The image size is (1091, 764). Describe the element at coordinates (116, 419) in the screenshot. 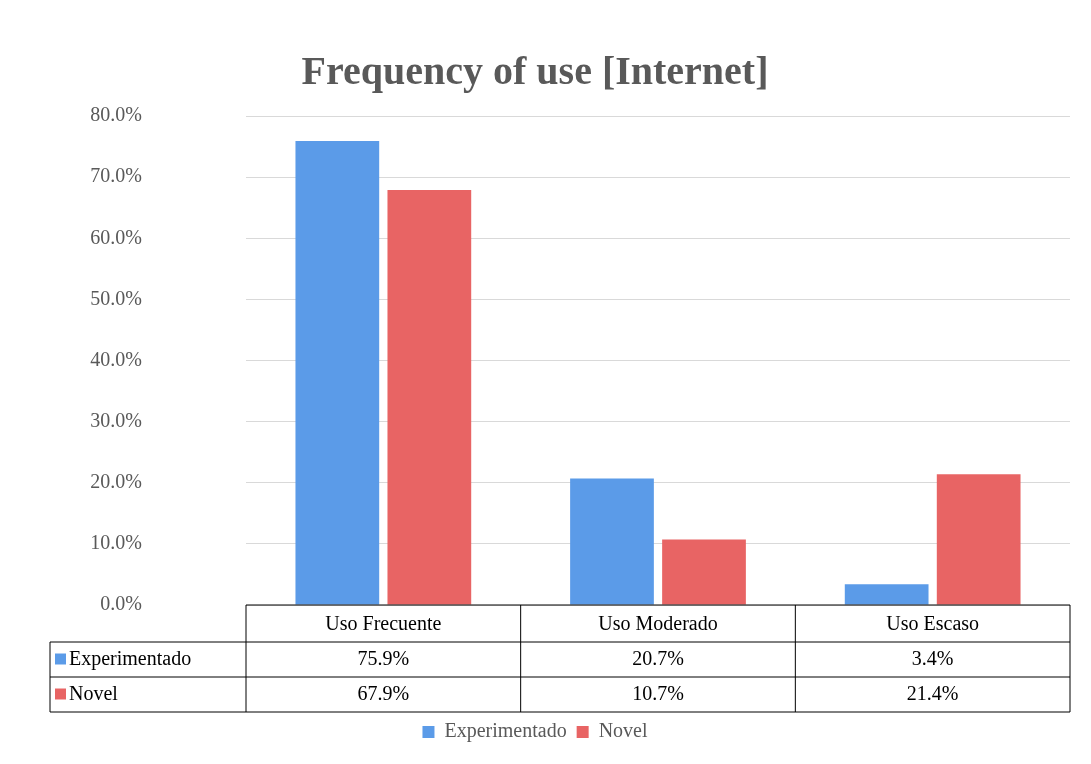

I see `y-tick-label: 30.0%` at that location.